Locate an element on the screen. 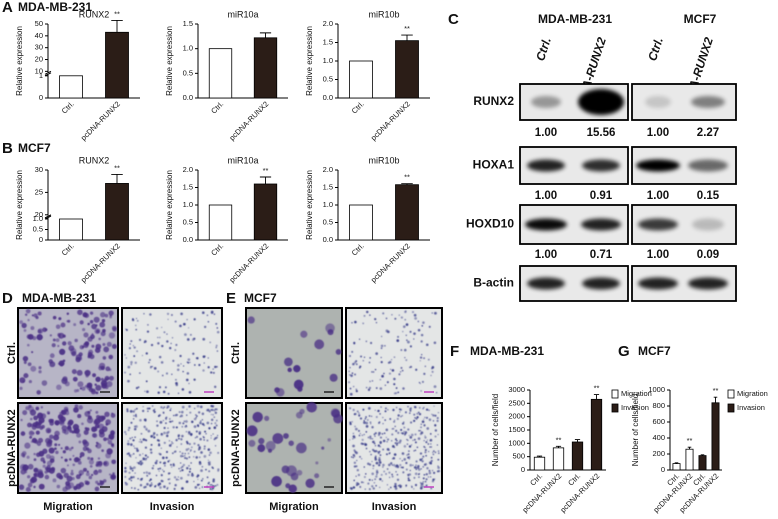 The image size is (778, 519). x-tick-label: pcDNA-RUNX2 is located at coordinates (248, 262).